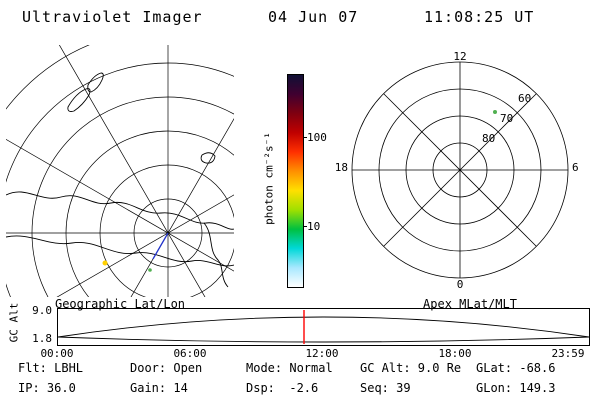  I want to click on mlt-label-6: 6, so click(575, 167).